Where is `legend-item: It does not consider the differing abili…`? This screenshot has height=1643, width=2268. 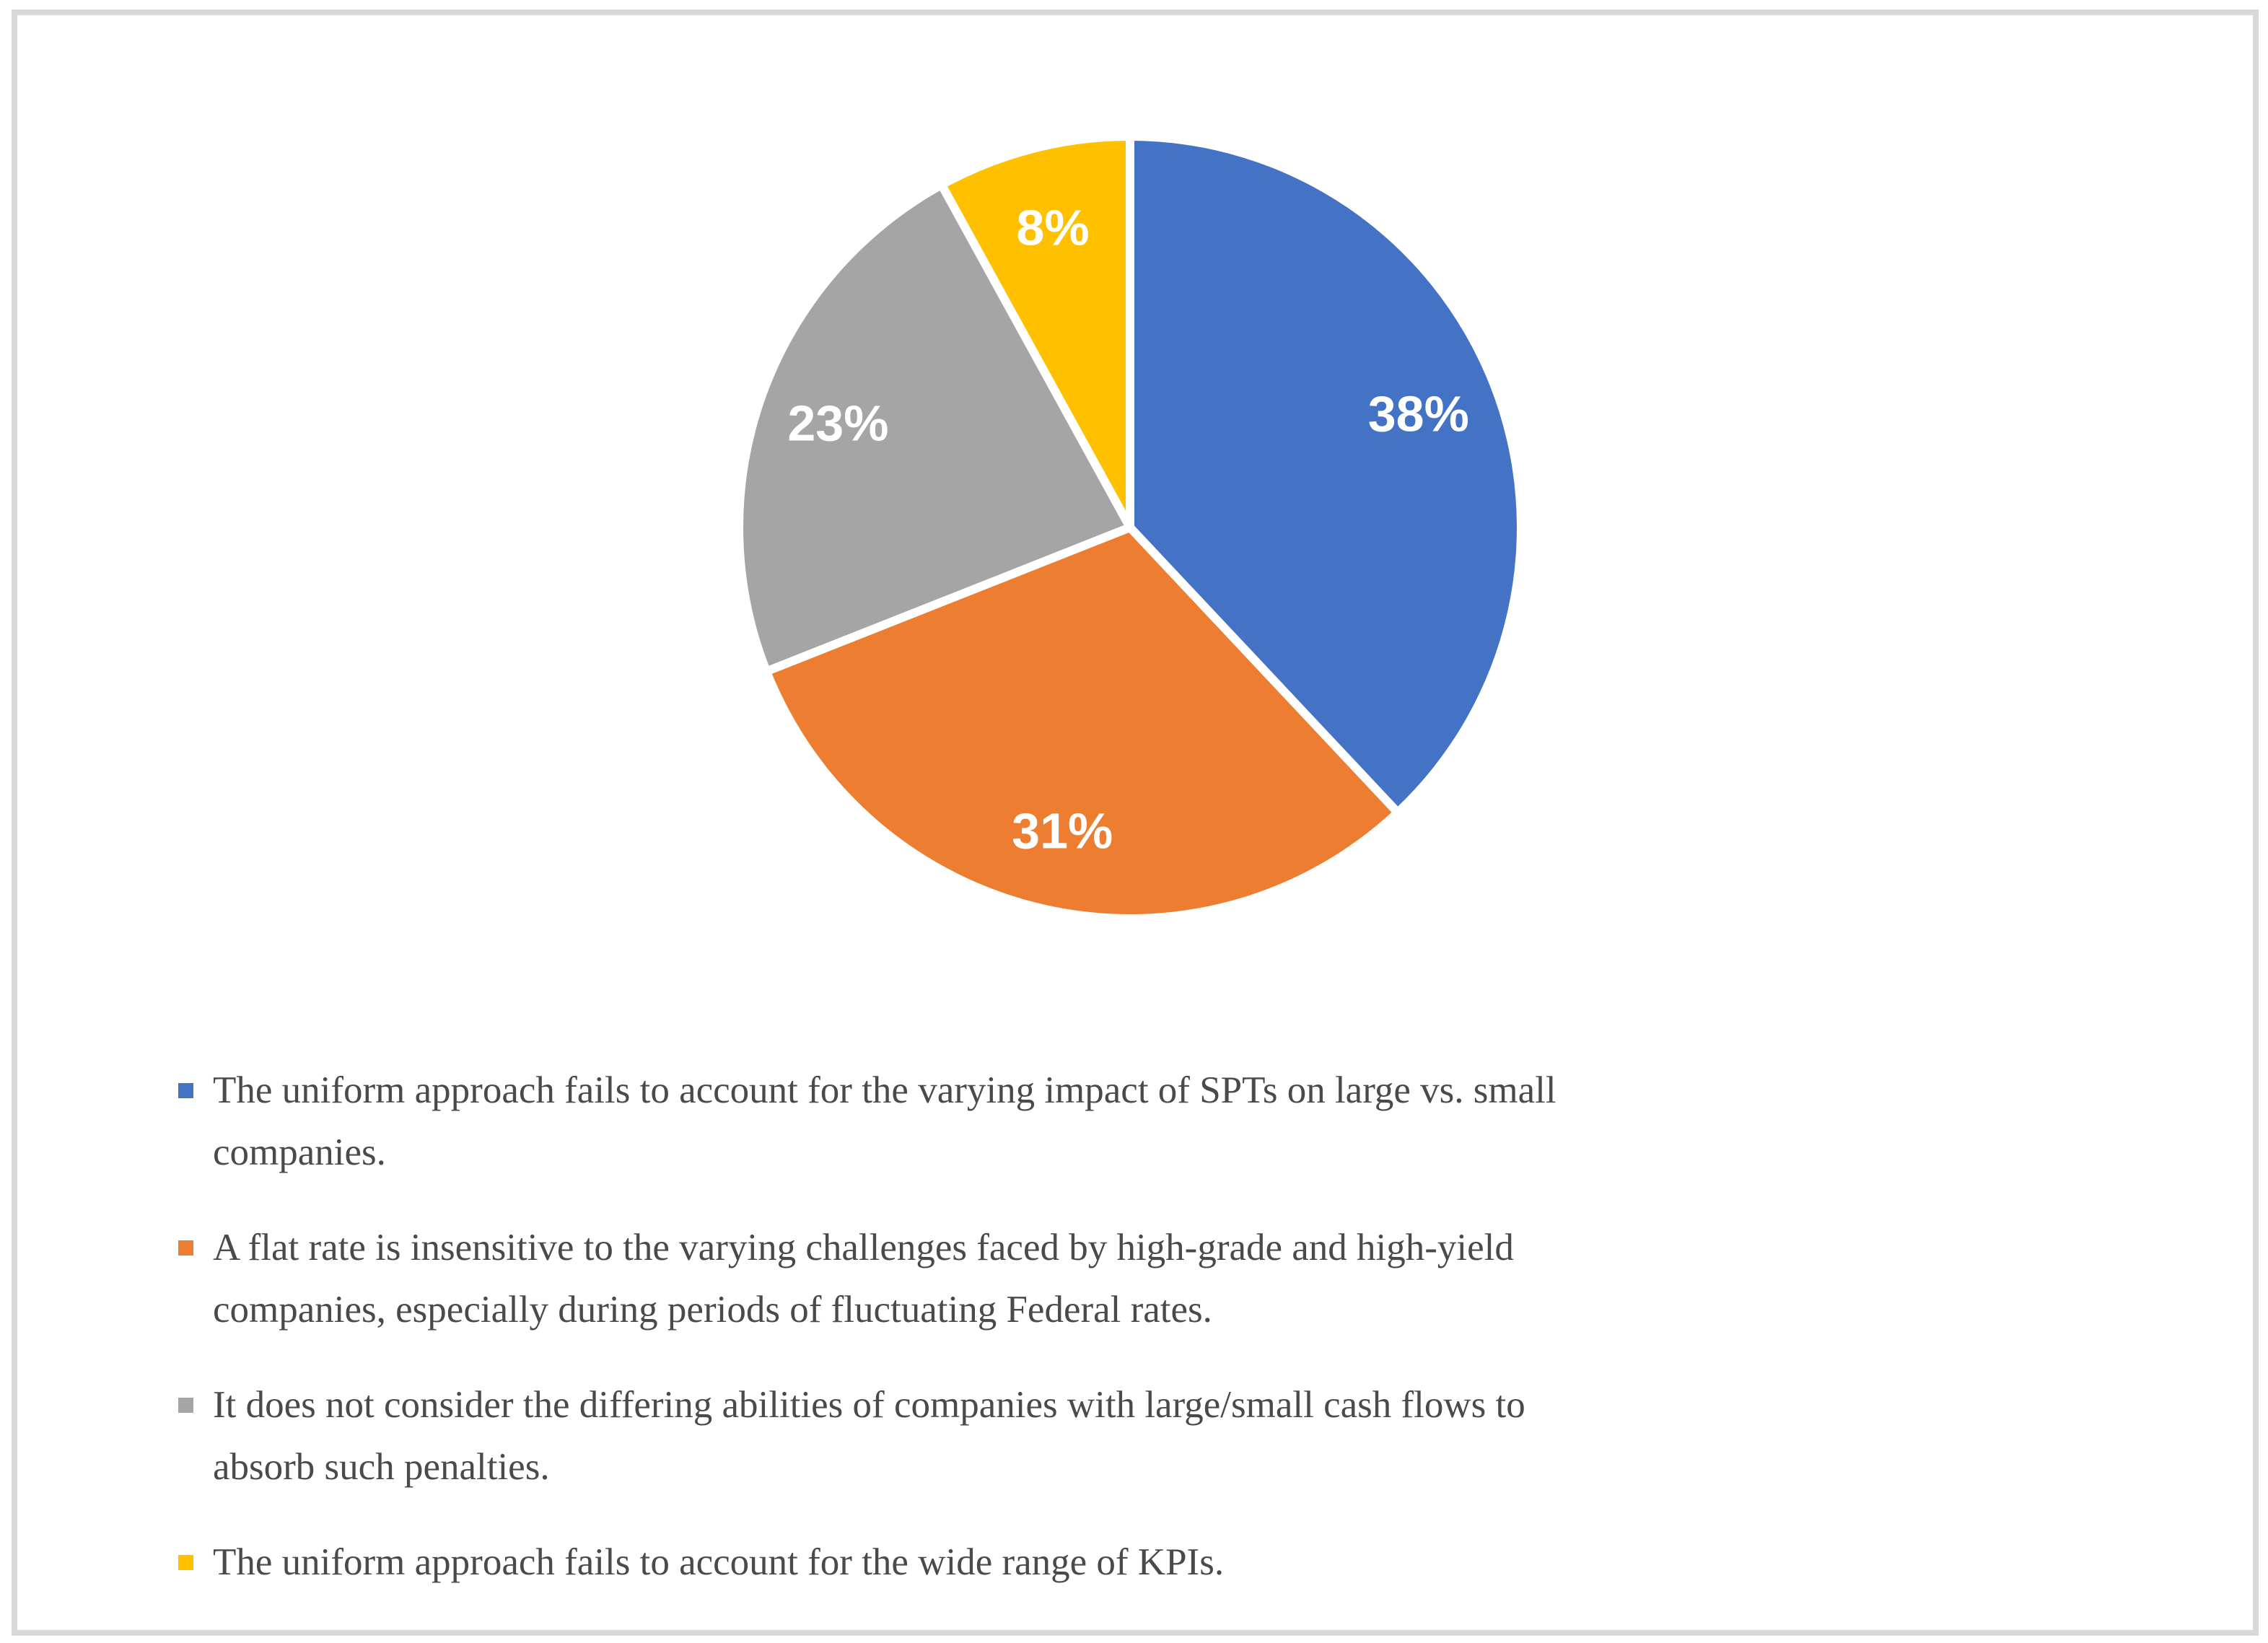 legend-item: It does not consider the differing abili… is located at coordinates (1185, 1436).